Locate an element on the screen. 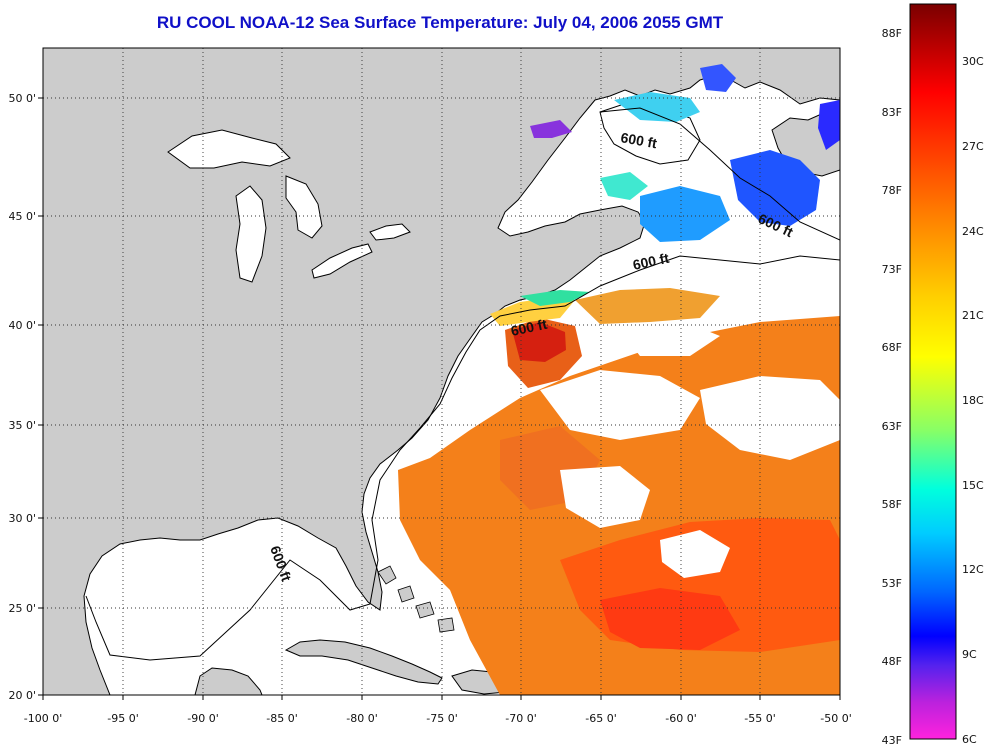  lon-label-50: -50 0' is located at coordinates (836, 718).